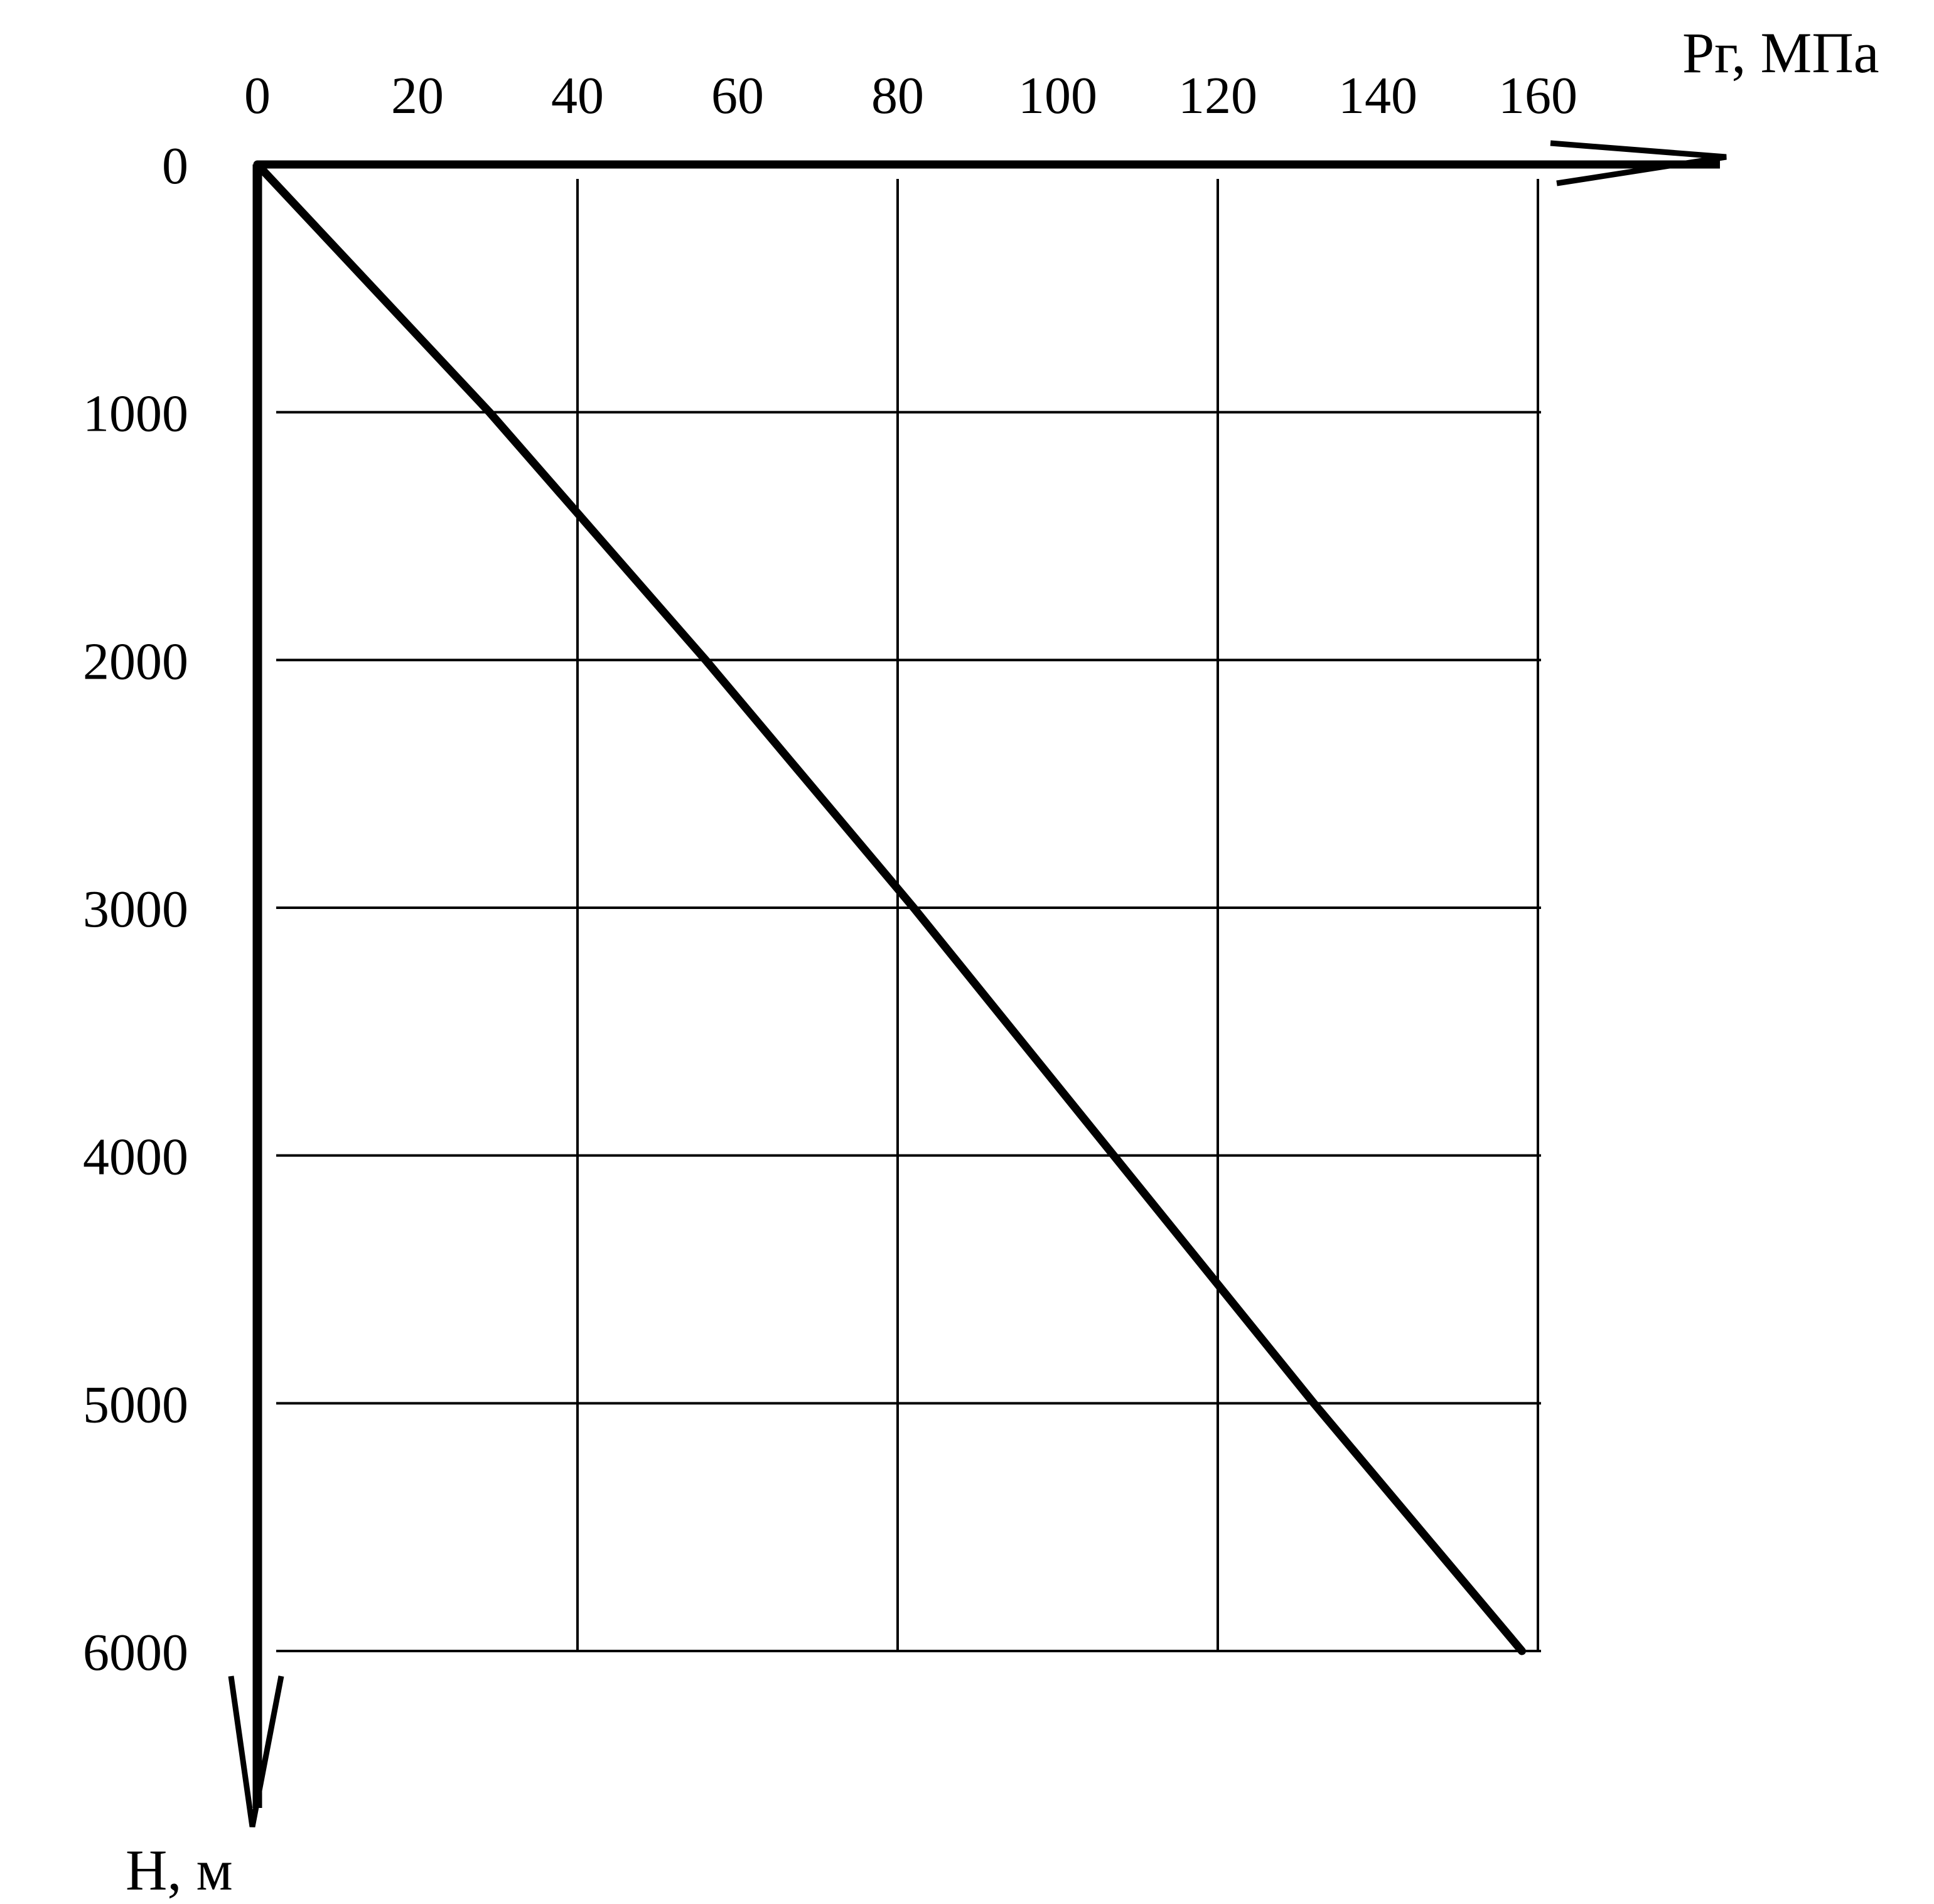  I want to click on x-axis-arrowhead, so click(1638, 163).